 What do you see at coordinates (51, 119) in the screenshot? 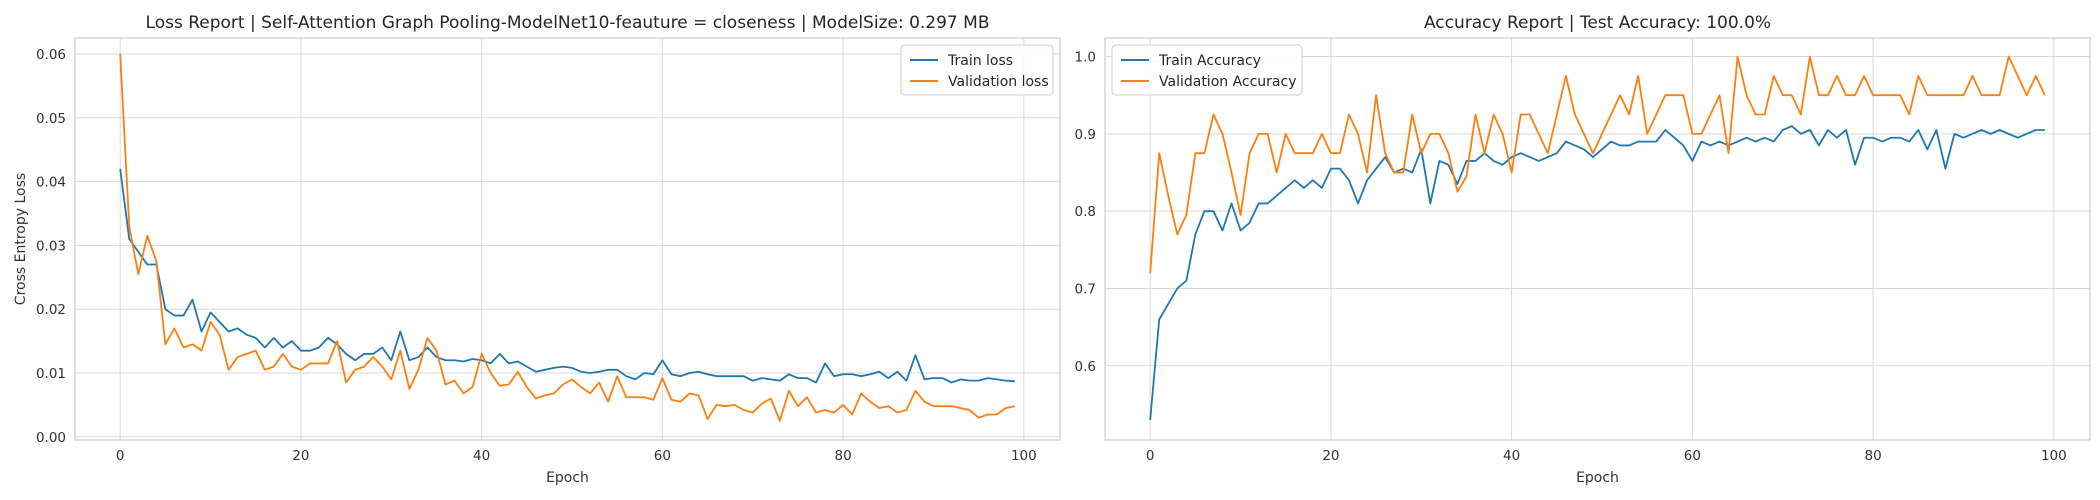
I see `y-tick-label: 0.05` at bounding box center [51, 119].